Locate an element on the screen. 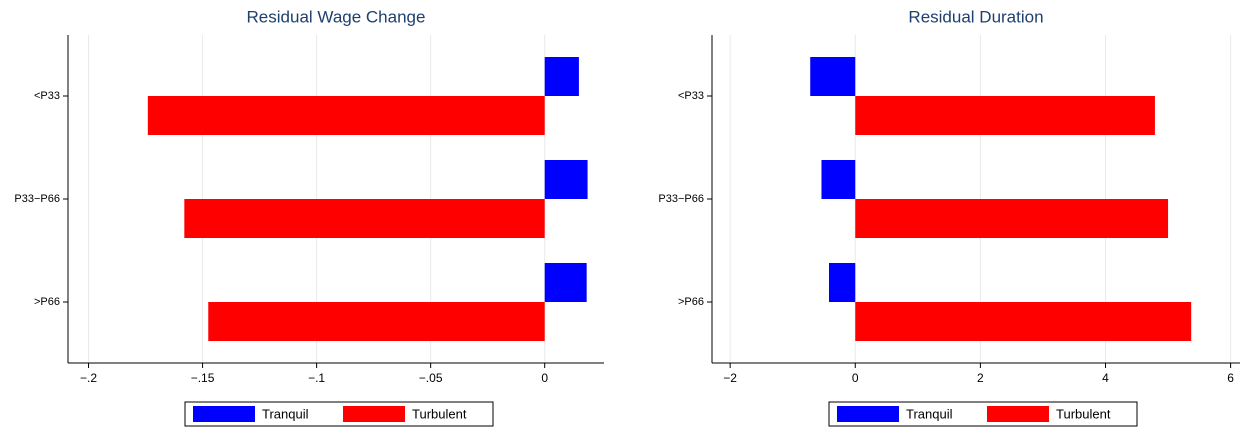 The image size is (1253, 430). x-tick-label: −2 is located at coordinates (730, 378).